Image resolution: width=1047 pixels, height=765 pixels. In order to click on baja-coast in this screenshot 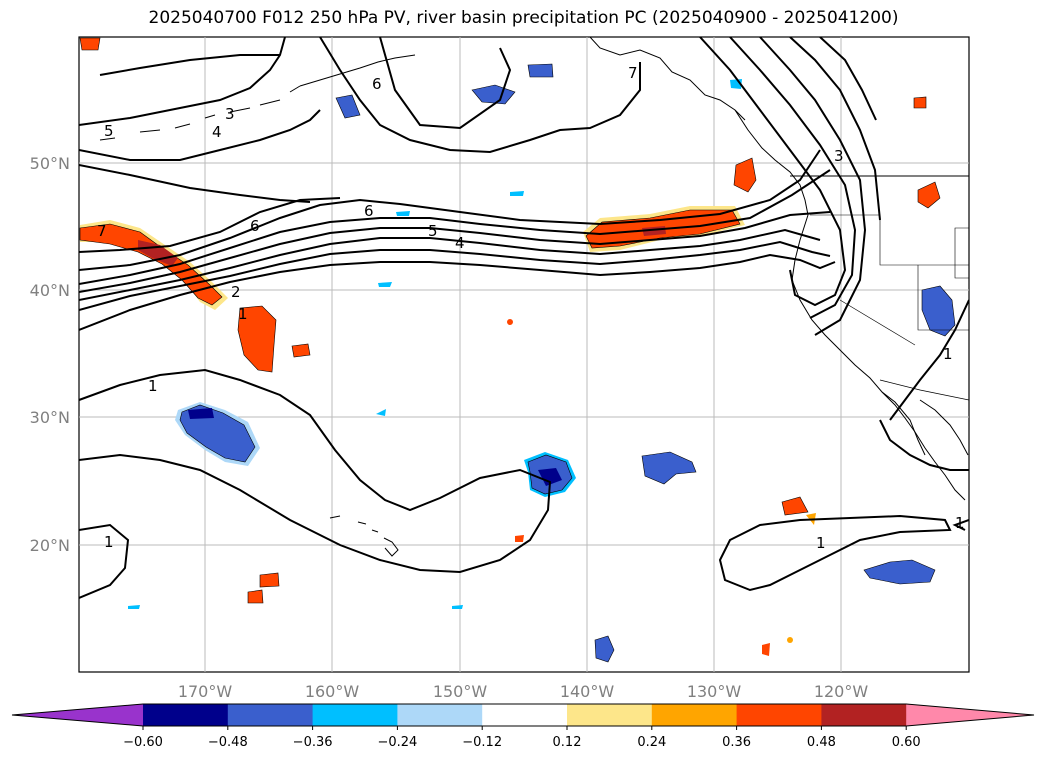, I will do `click(903, 423)`.